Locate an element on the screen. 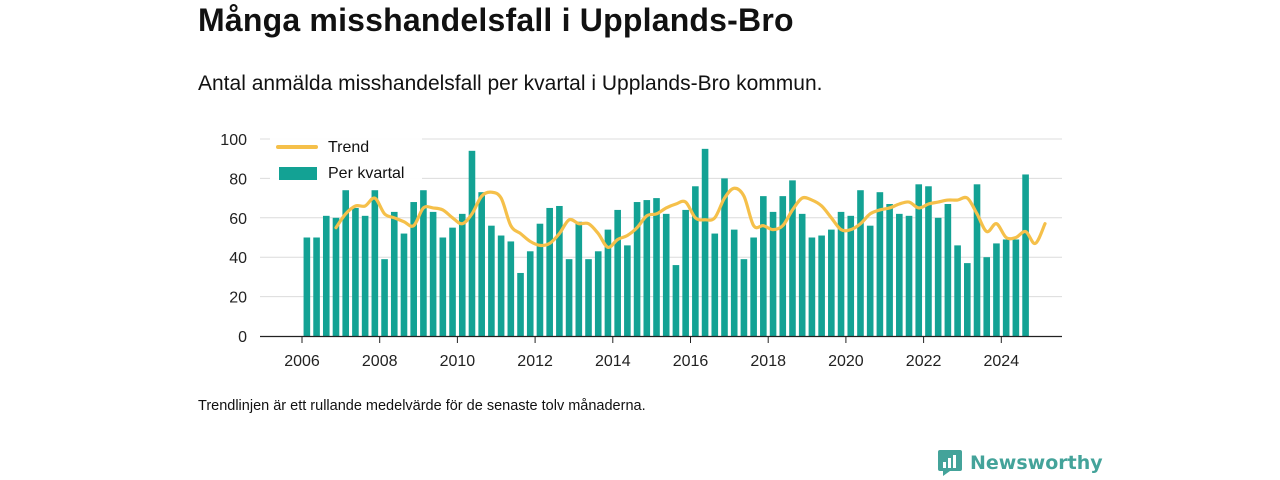 Image resolution: width=1280 pixels, height=480 pixels. trend-line-group is located at coordinates (690, 217).